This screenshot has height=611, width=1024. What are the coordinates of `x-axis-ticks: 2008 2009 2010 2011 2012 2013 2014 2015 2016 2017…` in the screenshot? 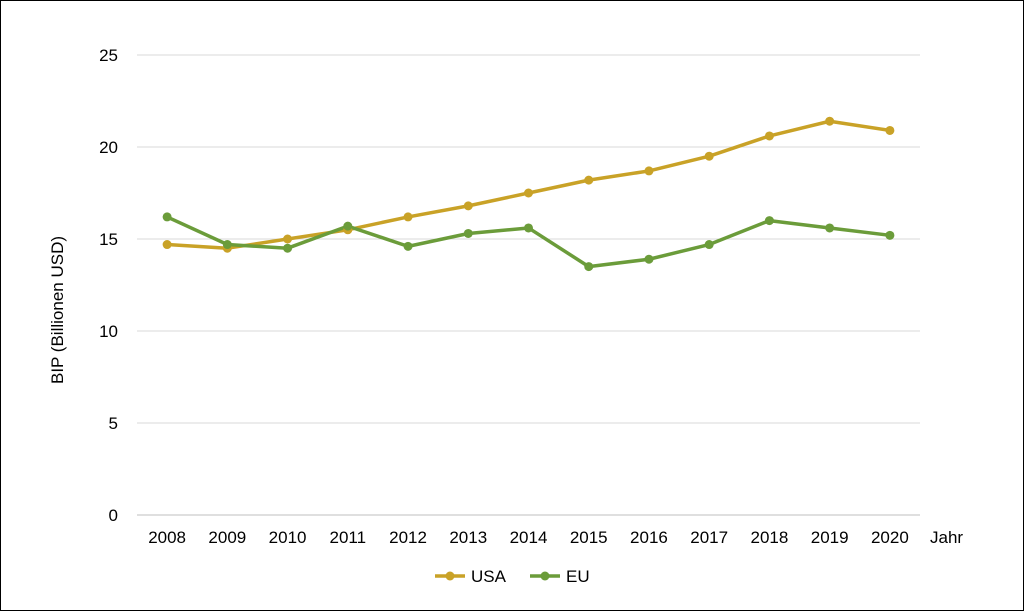 It's located at (528, 537).